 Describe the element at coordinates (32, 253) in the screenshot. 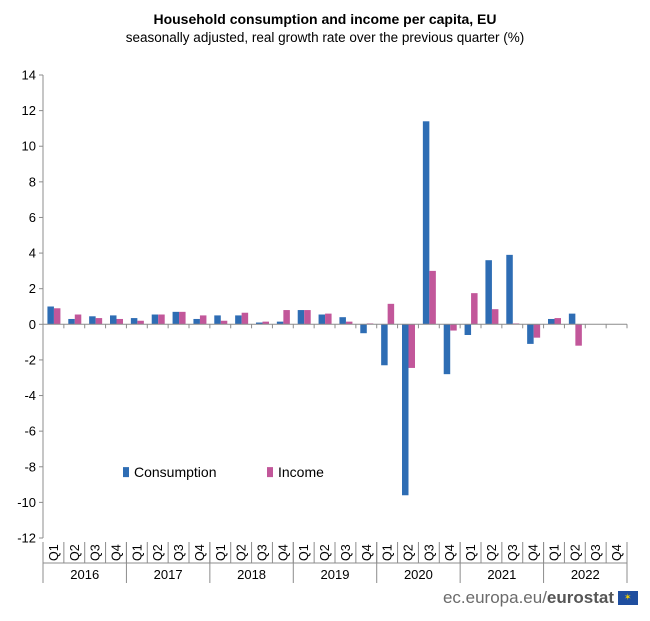

I see `y-tick-label: 4` at that location.